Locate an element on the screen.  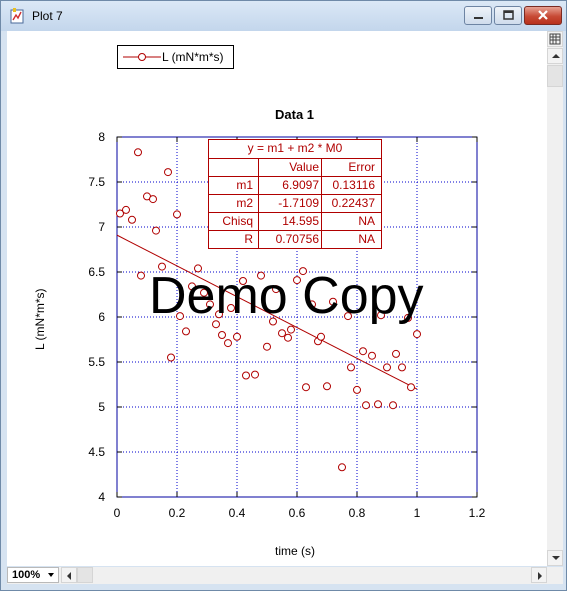
minimize-button is located at coordinates (478, 15).